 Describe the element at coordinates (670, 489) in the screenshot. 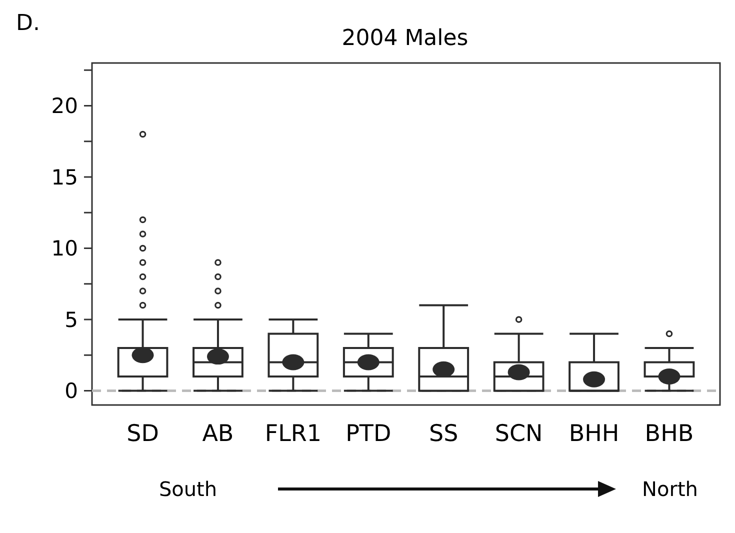

I see `text: North` at that location.